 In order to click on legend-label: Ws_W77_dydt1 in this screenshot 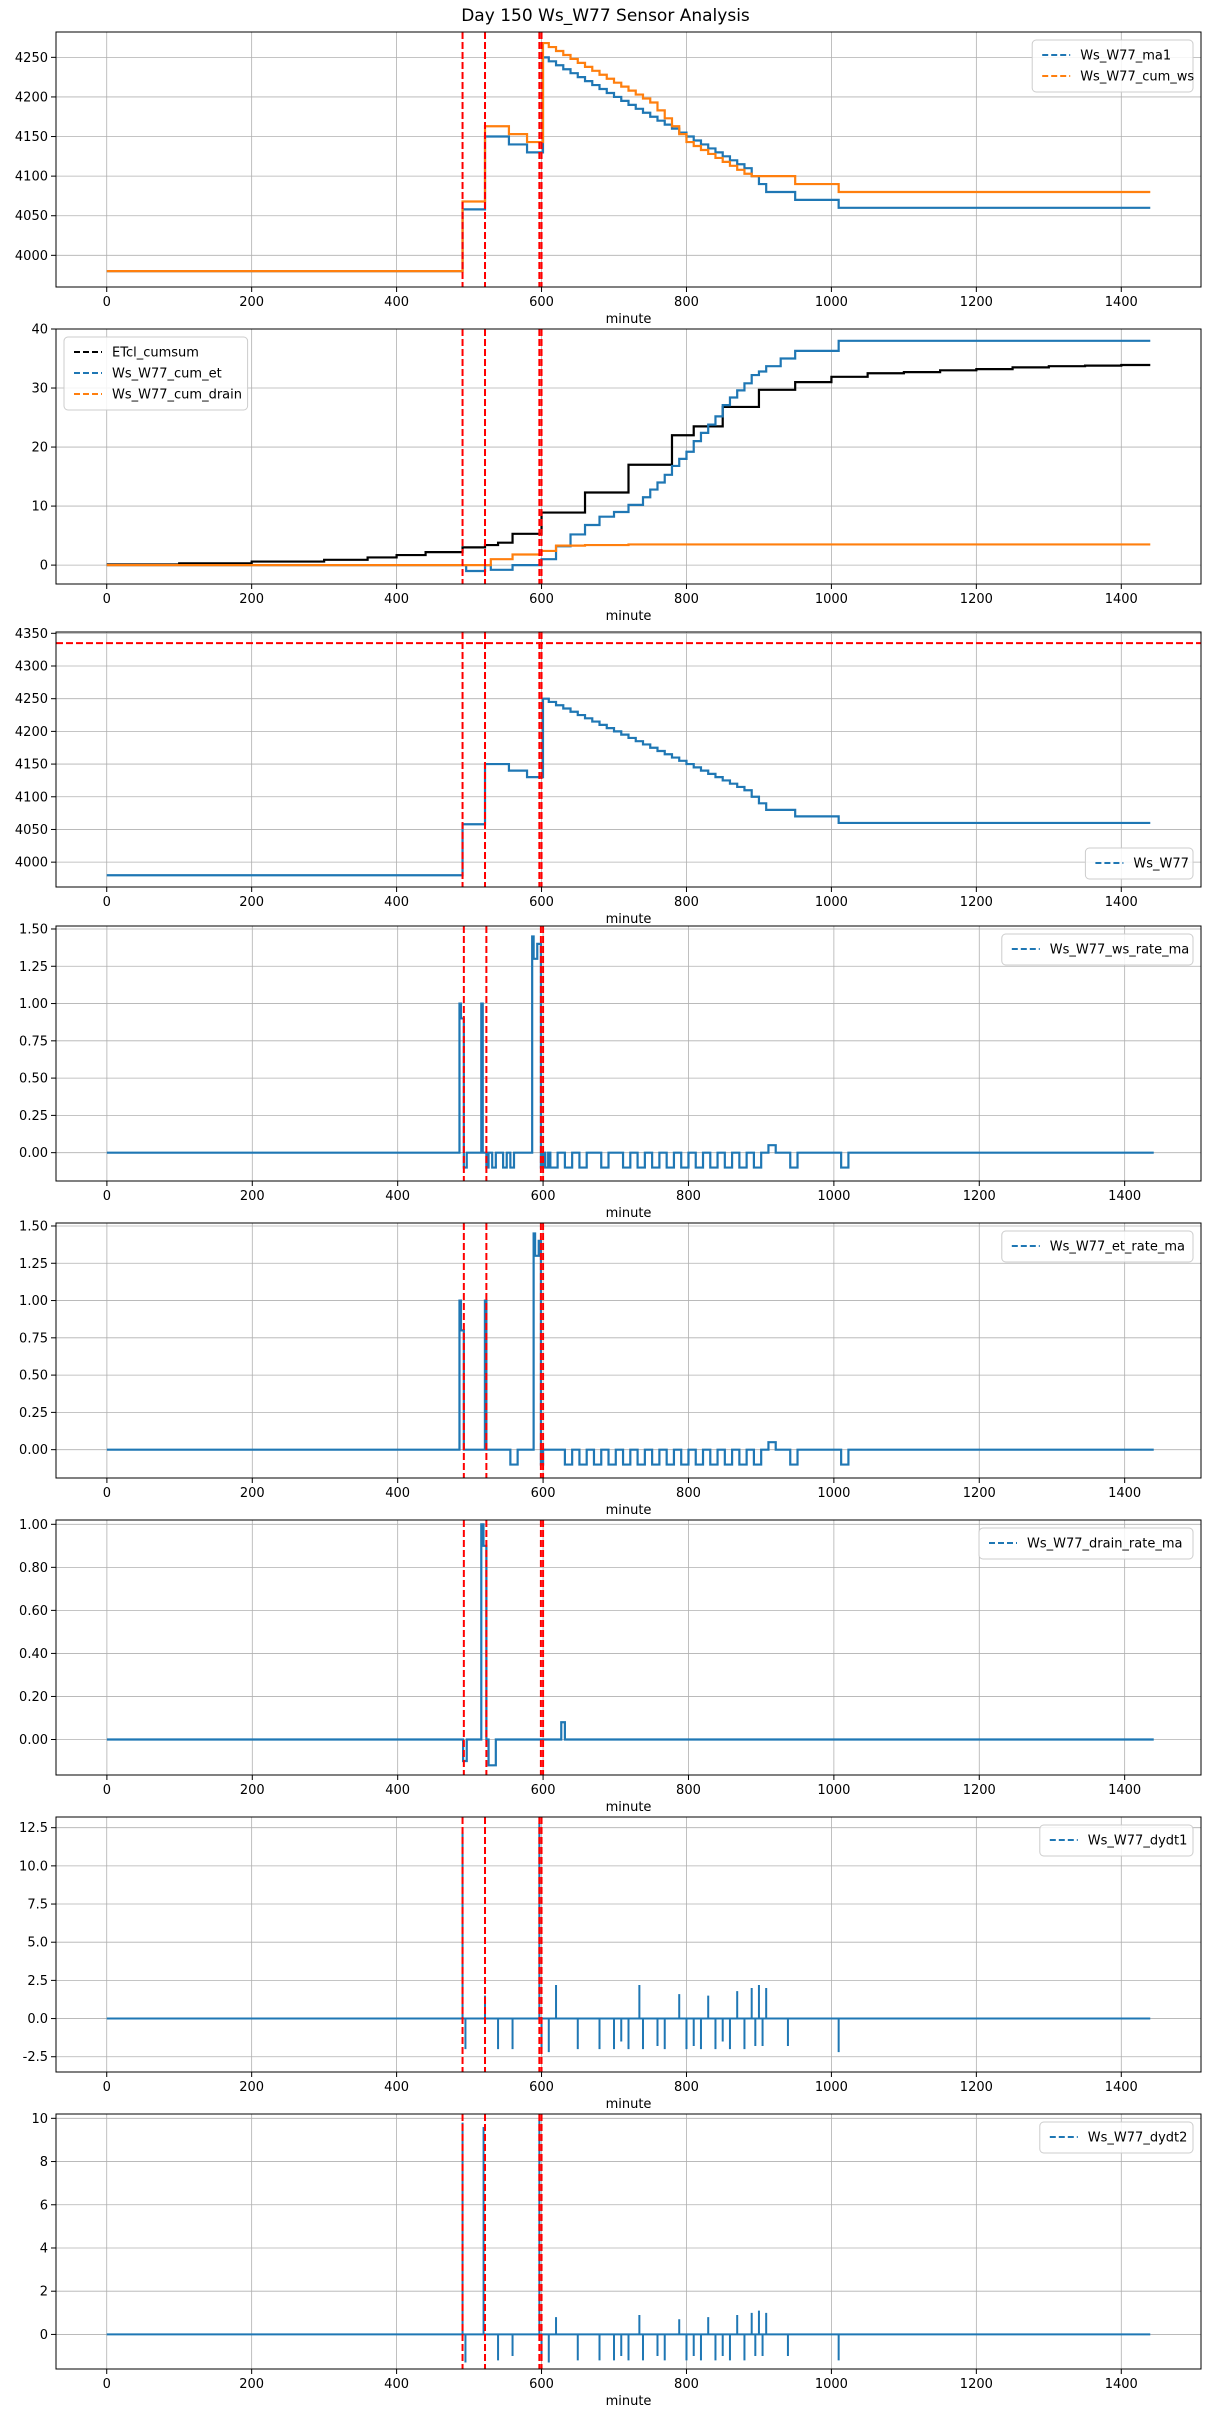, I will do `click(1138, 1841)`.